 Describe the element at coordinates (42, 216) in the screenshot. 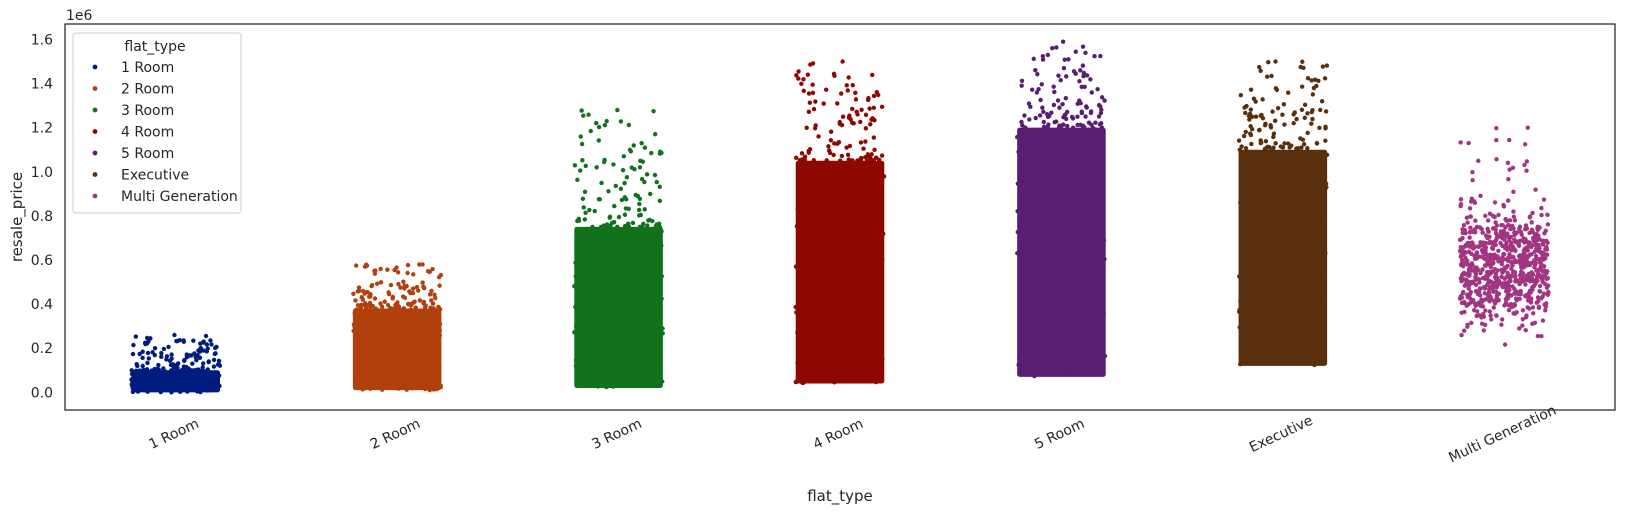

I see `y-axis-ticks: 0.00.20.40.60.81.01.21.41.6` at that location.